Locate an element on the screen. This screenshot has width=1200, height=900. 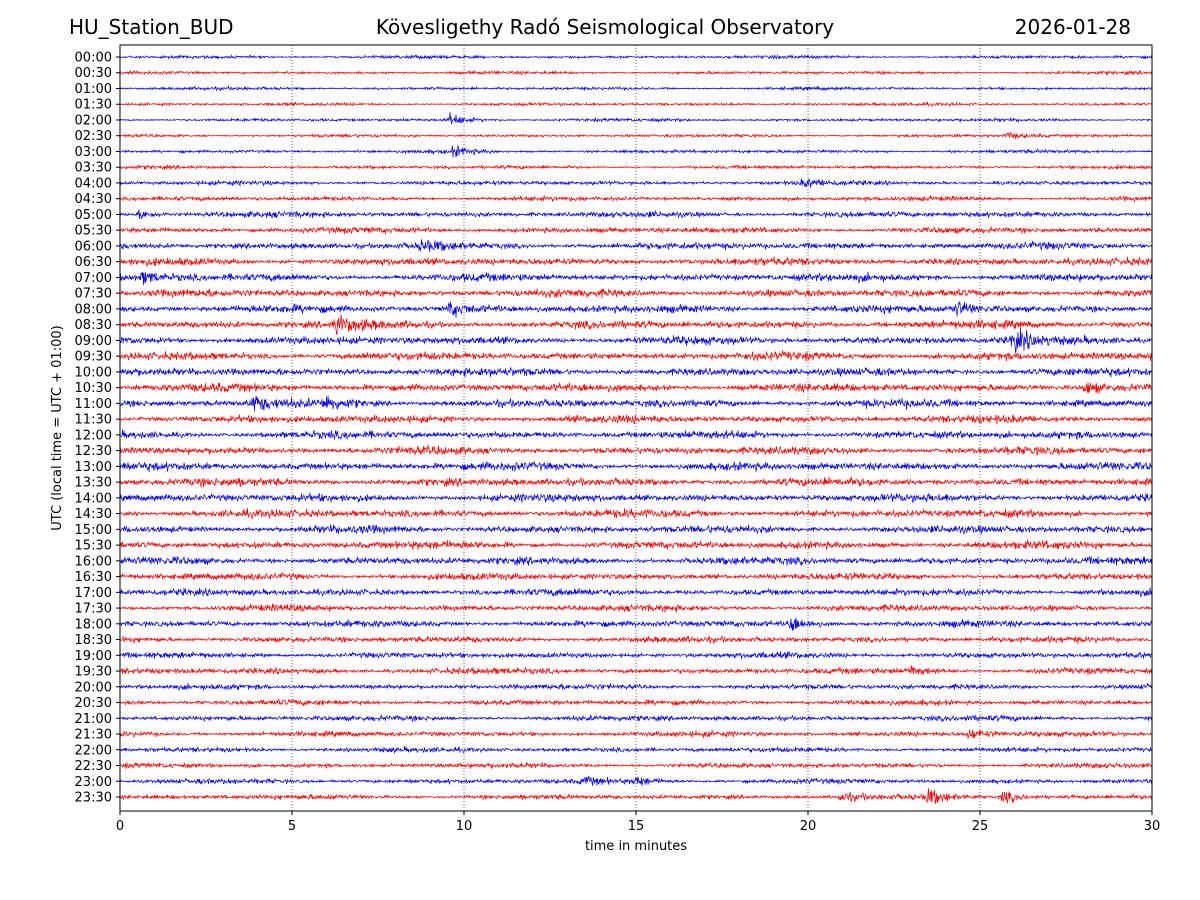
y-tick-label: 03:30 is located at coordinates (93, 168).